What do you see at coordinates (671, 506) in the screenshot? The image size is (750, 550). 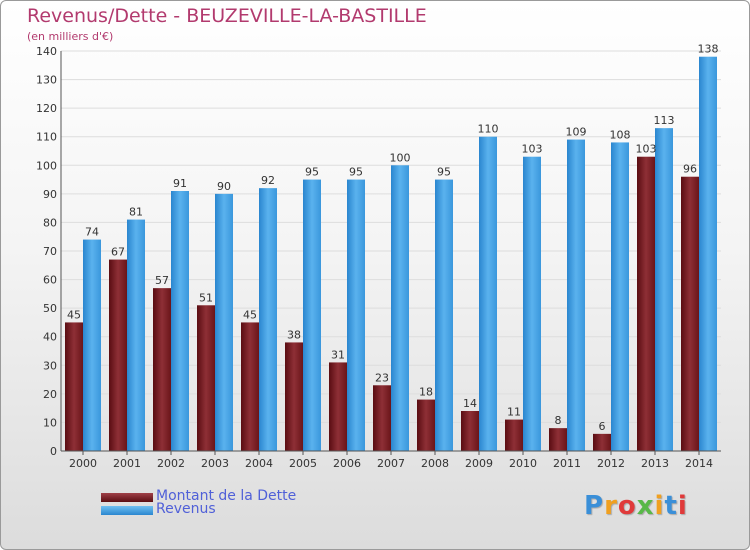 I see `logo-letter: t` at bounding box center [671, 506].